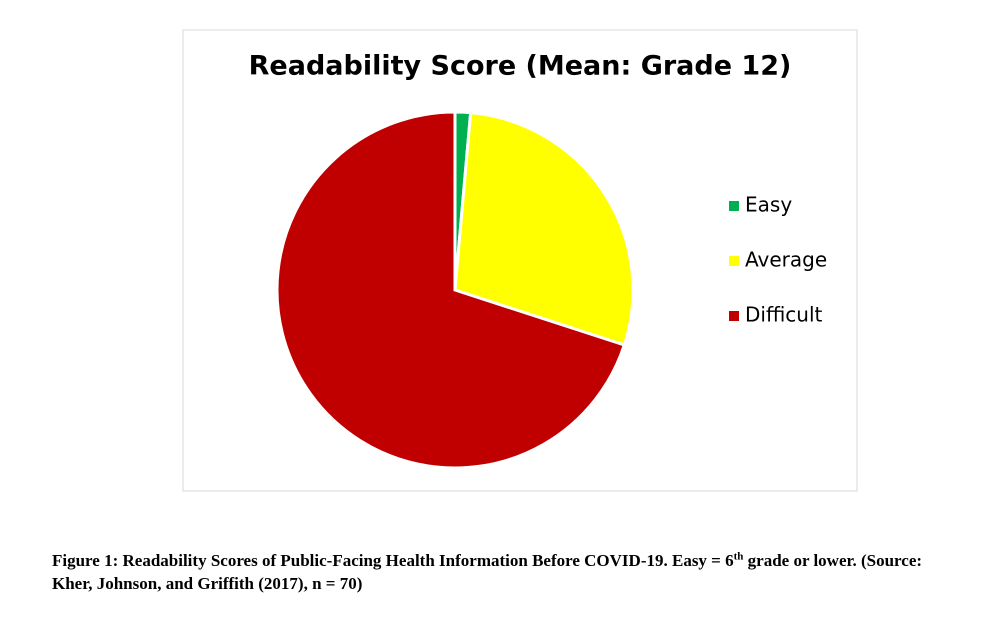  What do you see at coordinates (544, 229) in the screenshot?
I see `pie-slice` at bounding box center [544, 229].